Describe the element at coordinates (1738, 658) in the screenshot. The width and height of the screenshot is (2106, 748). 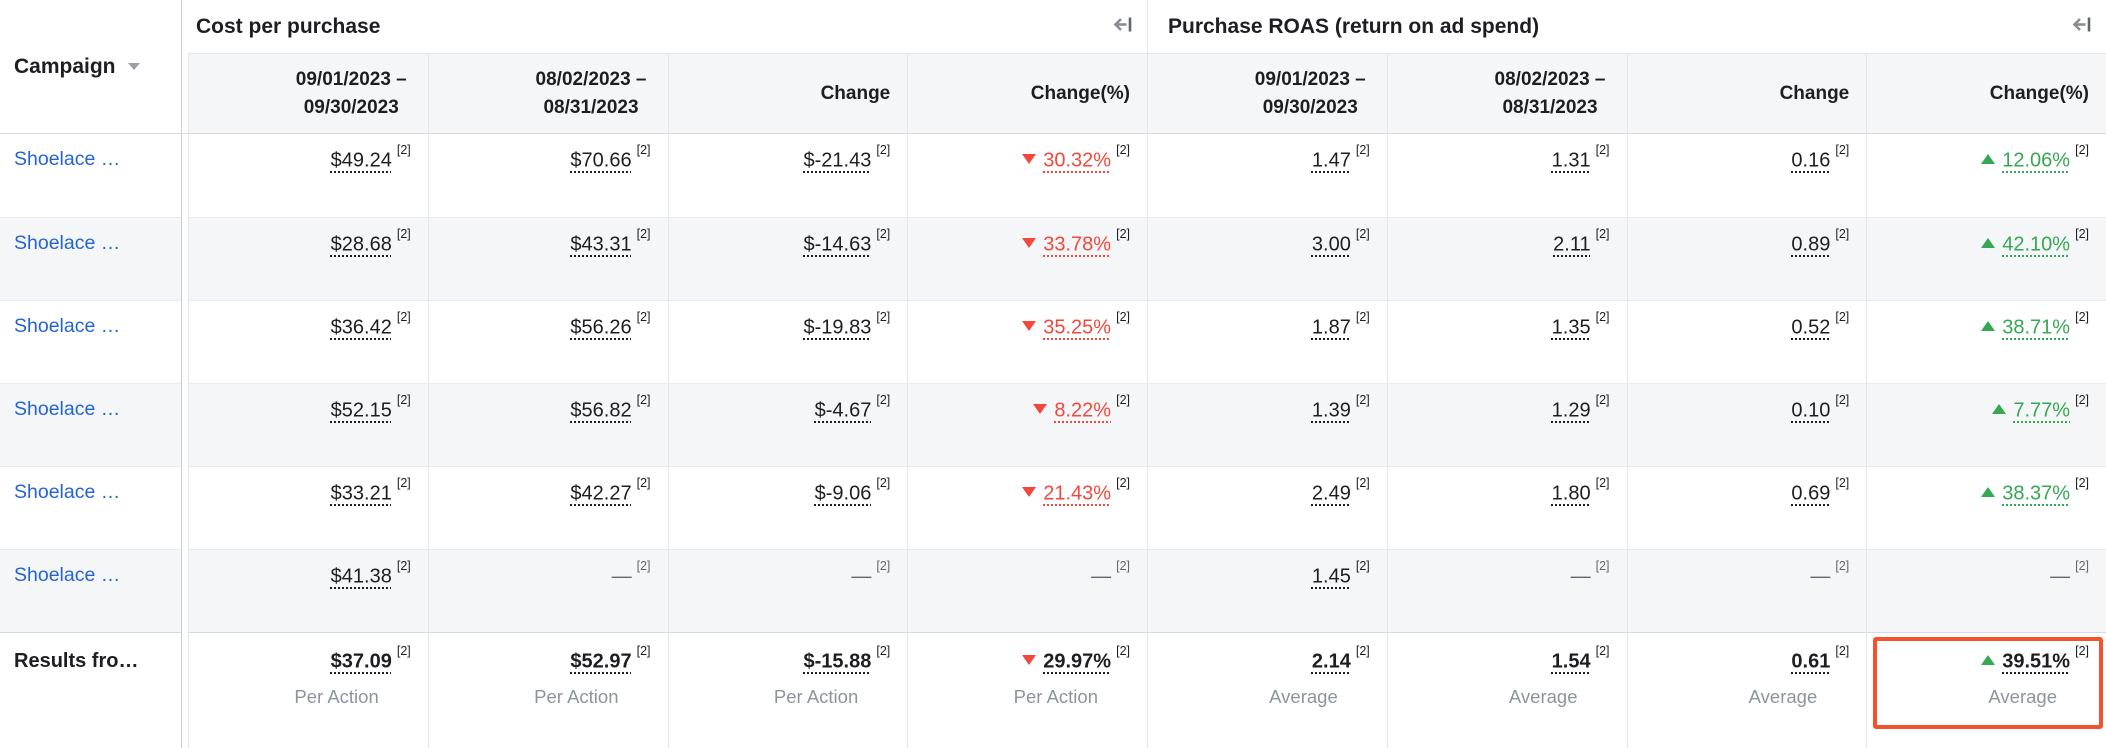
I see `summary-value-line: 0.61 [2]` at that location.